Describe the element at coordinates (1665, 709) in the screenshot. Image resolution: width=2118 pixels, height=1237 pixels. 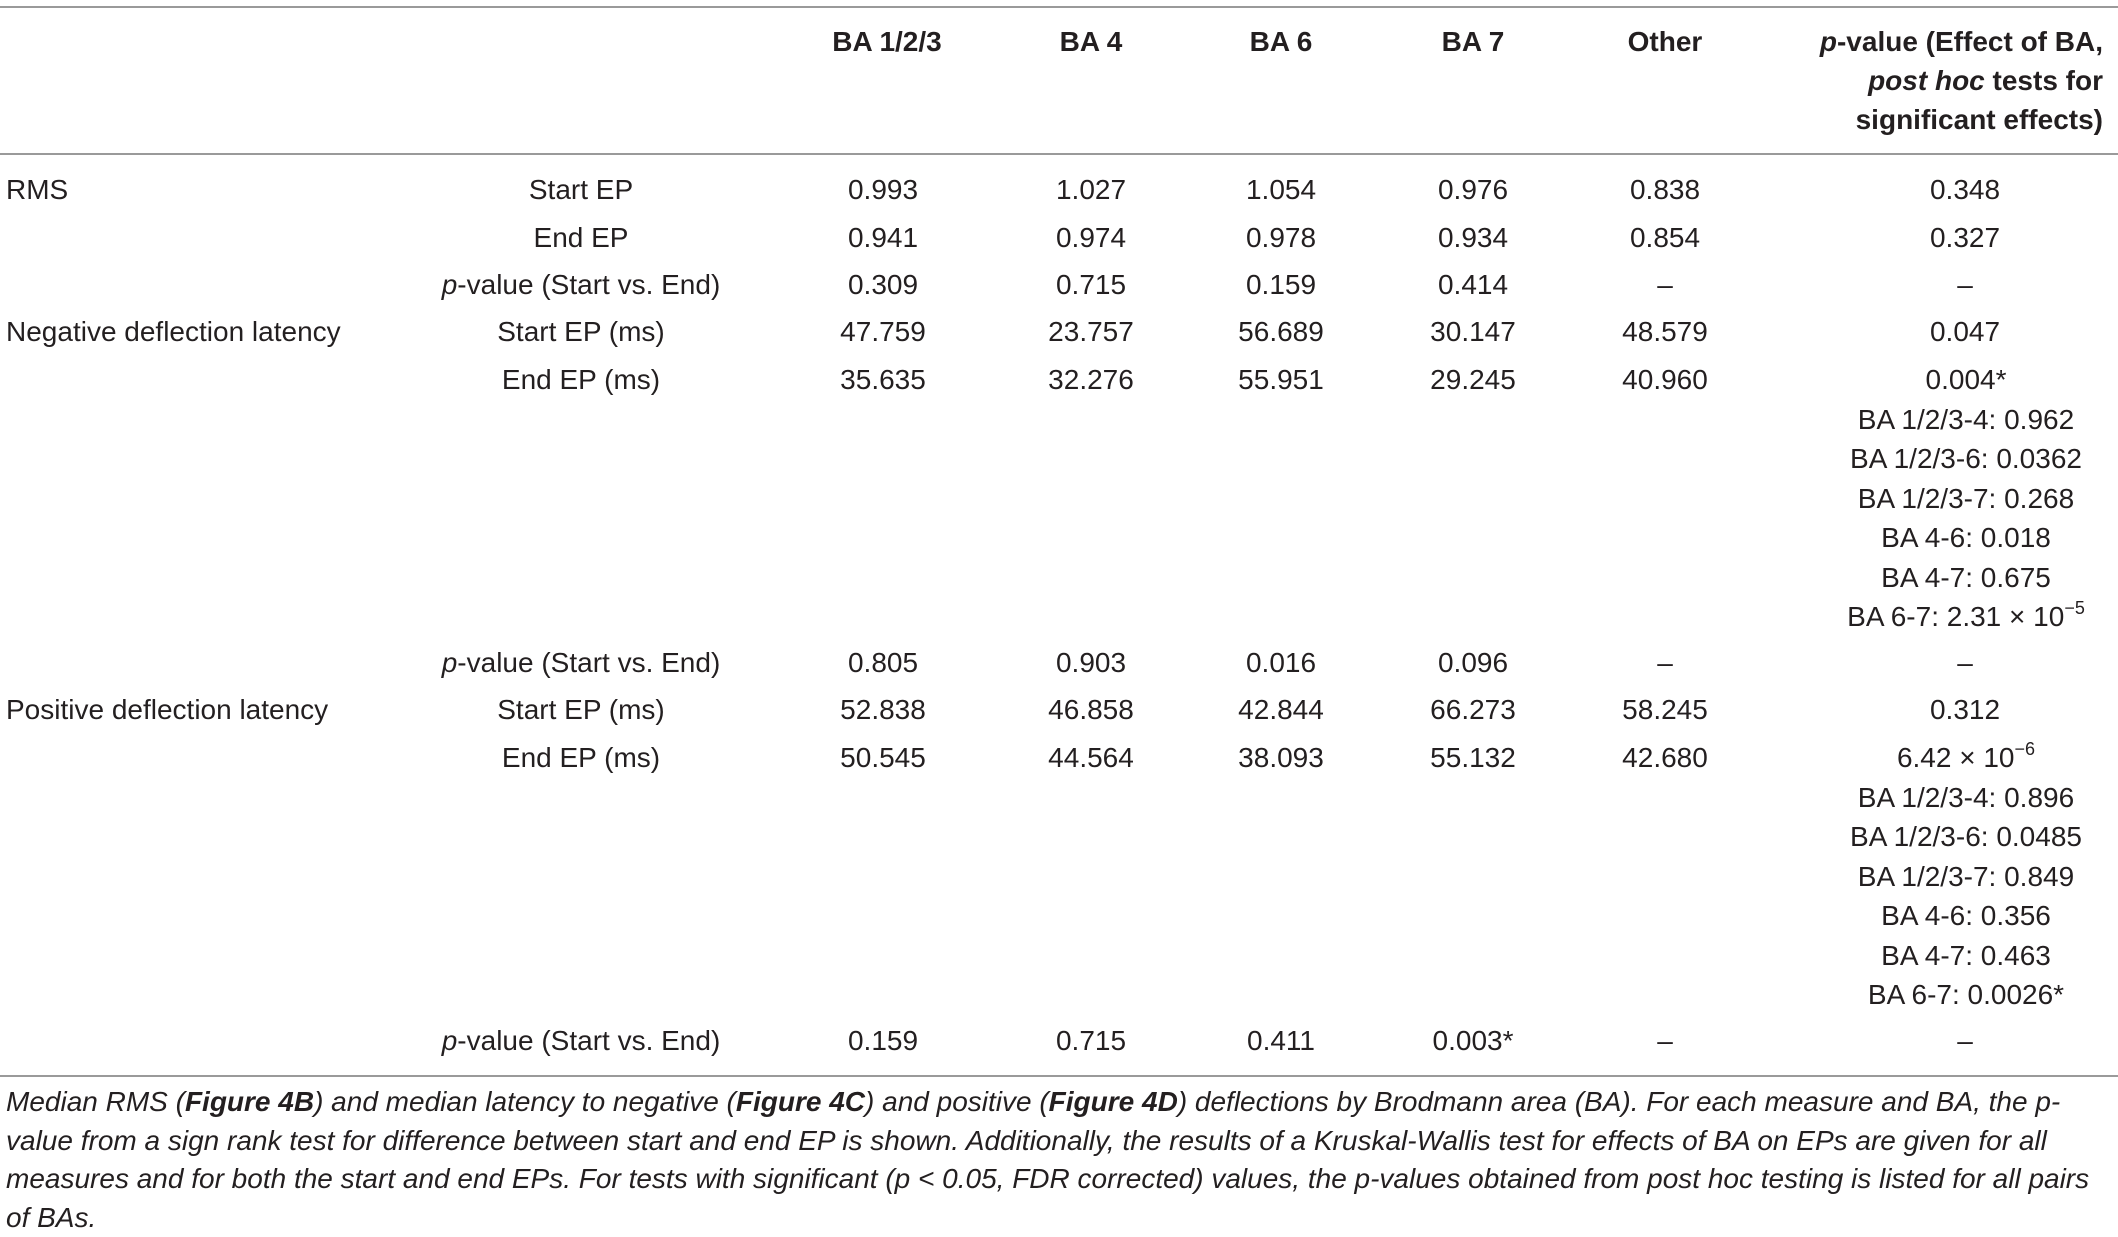
I see `table-cell: 58.245` at that location.